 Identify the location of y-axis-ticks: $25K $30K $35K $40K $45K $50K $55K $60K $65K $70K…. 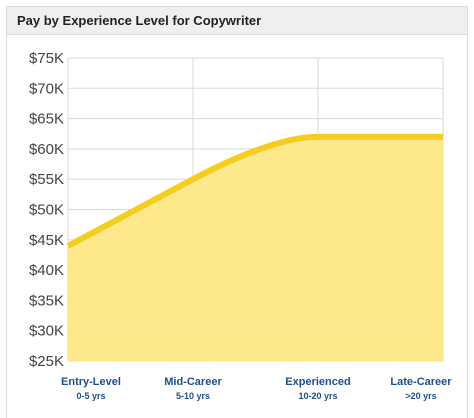
(46, 210).